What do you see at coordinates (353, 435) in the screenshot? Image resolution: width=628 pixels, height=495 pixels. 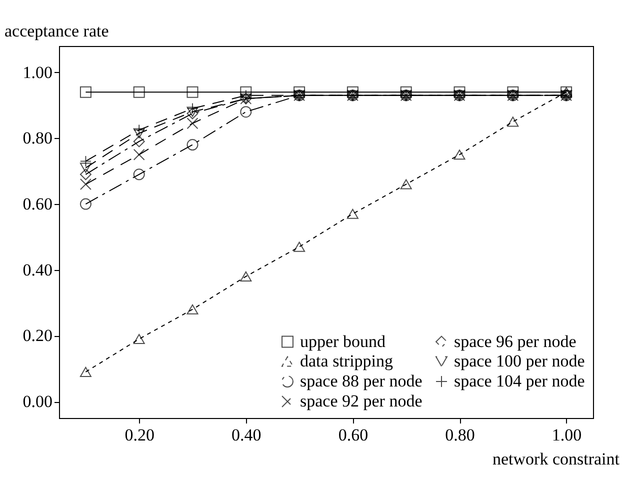 I see `x-tick-label: 0.60` at bounding box center [353, 435].